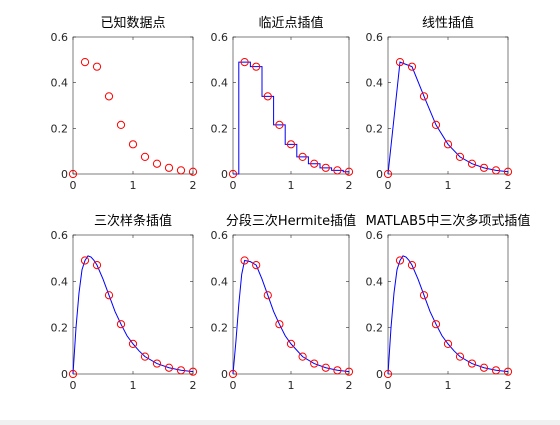  I want to click on subplot-4: 0 0.2 0.4 0.6 0 1 2 三次样条插值, so click(124, 302).